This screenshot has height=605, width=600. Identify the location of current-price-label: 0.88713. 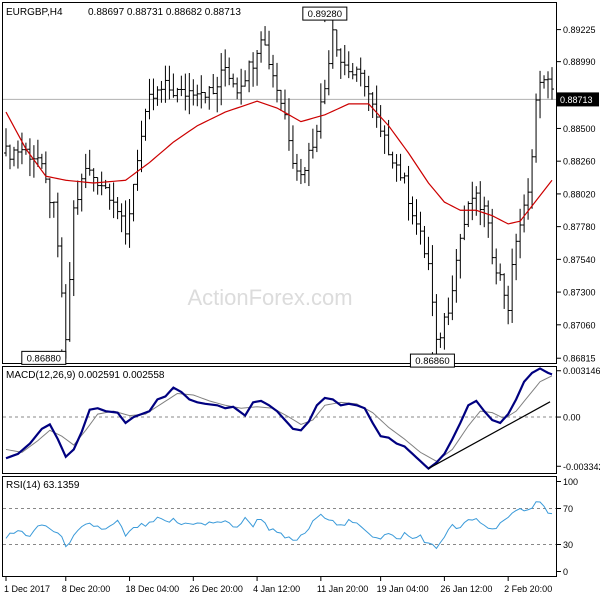
(576, 100).